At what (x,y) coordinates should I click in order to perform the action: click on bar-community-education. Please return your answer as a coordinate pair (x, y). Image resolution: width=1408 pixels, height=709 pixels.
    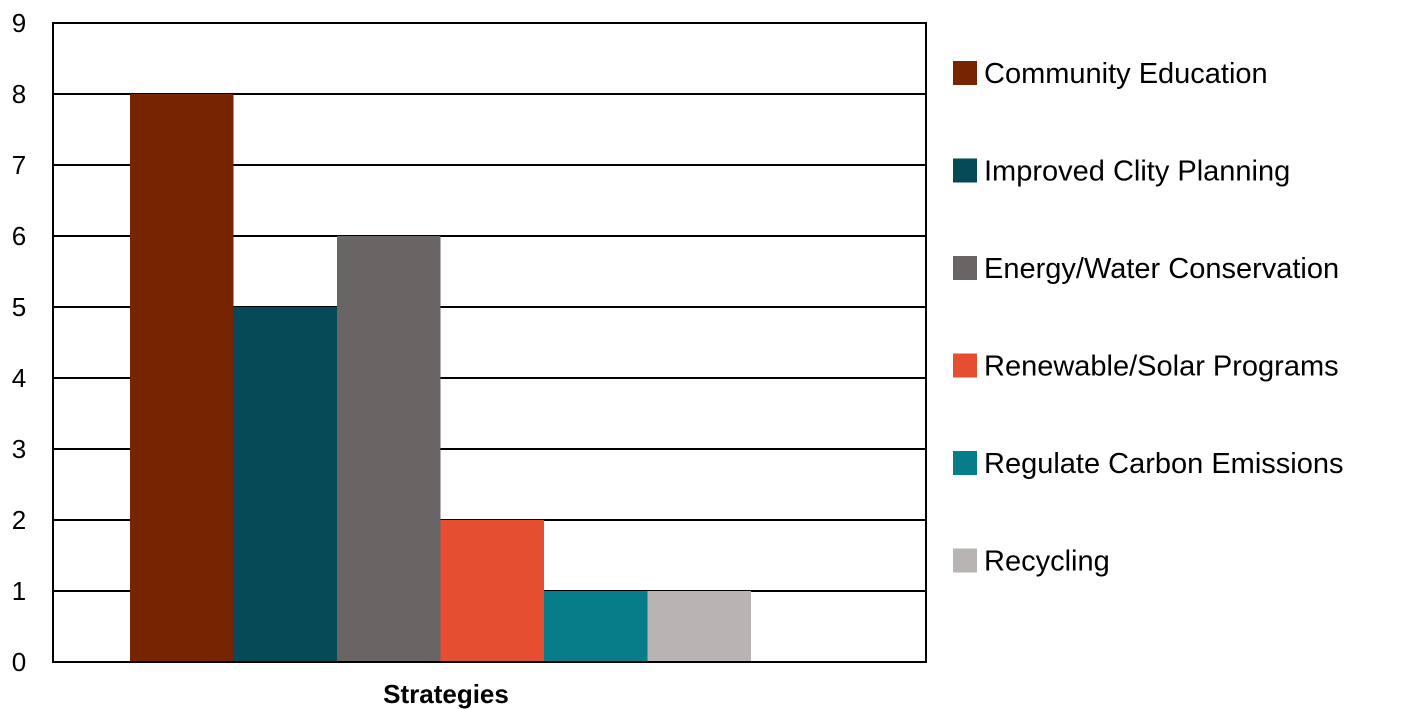
    Looking at the image, I should click on (182, 378).